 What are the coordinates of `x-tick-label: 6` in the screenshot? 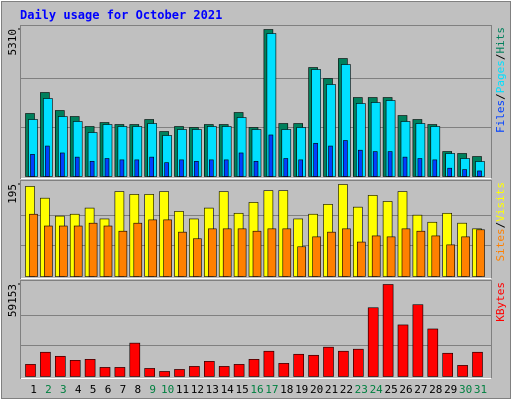 It's located at (108, 389).